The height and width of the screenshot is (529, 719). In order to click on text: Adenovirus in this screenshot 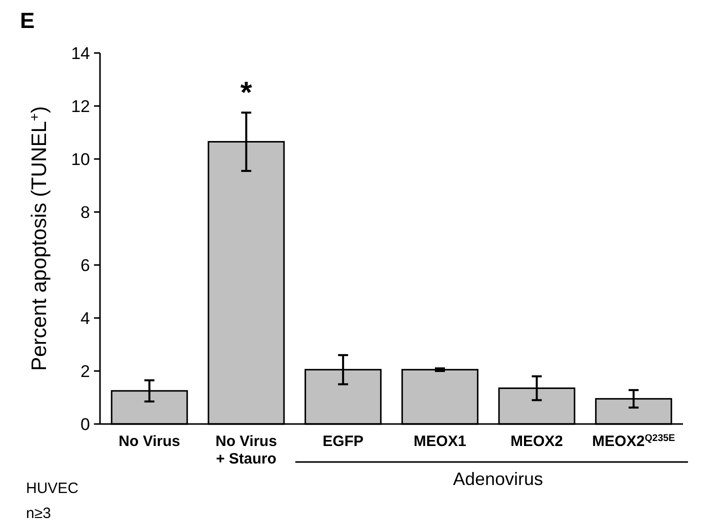, I will do `click(498, 479)`.